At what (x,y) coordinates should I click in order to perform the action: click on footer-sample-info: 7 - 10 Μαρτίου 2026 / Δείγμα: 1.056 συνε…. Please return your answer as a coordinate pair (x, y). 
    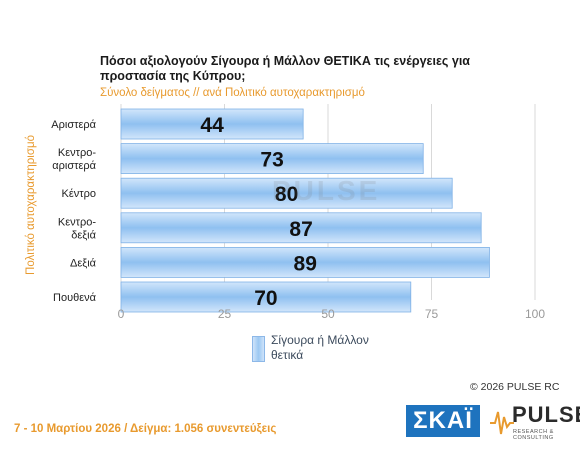
    Looking at the image, I should click on (145, 429).